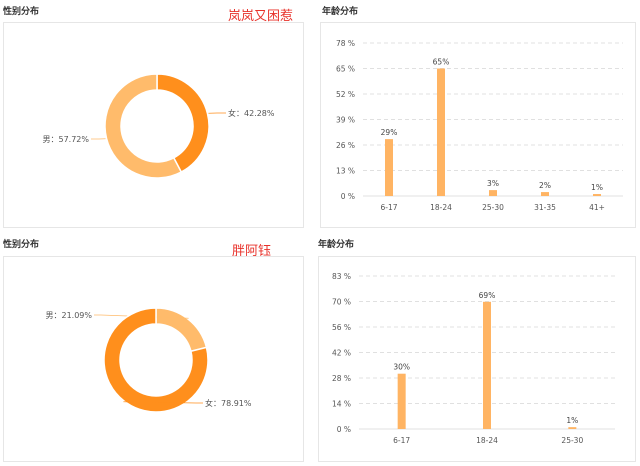  What do you see at coordinates (345, 120) in the screenshot?
I see `y-tick-label: 39 %` at bounding box center [345, 120].